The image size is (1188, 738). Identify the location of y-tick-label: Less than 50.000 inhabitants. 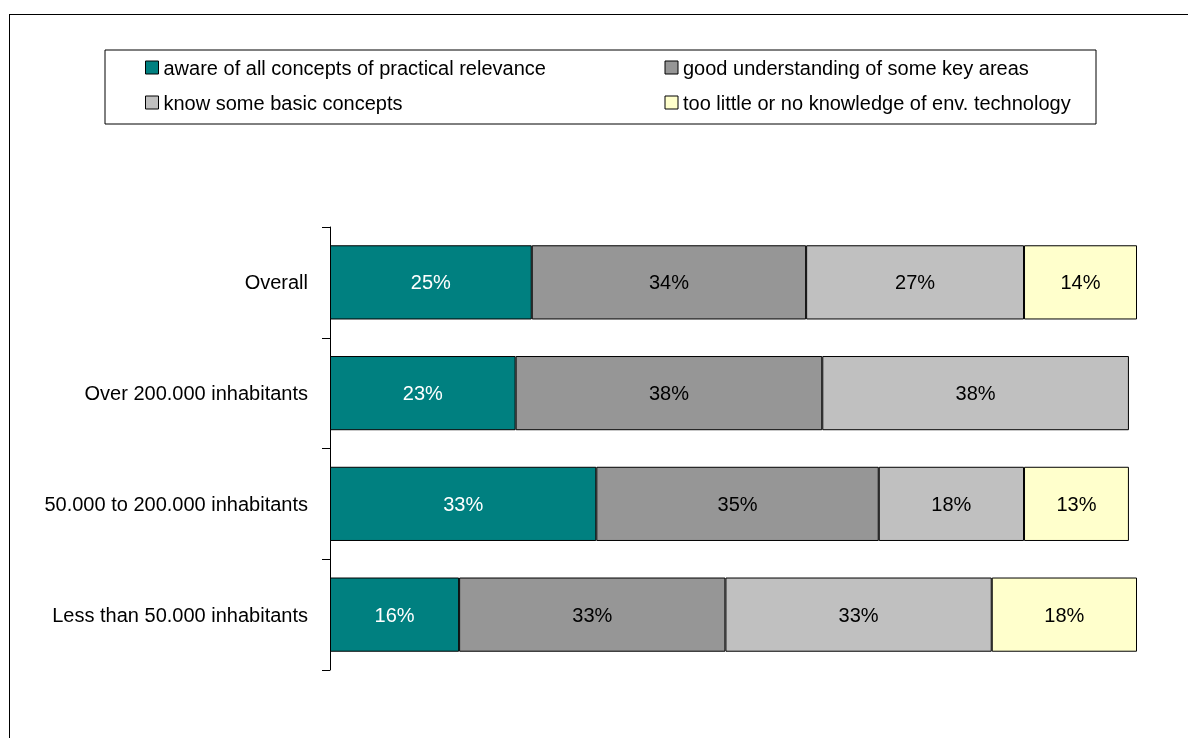
(180, 614).